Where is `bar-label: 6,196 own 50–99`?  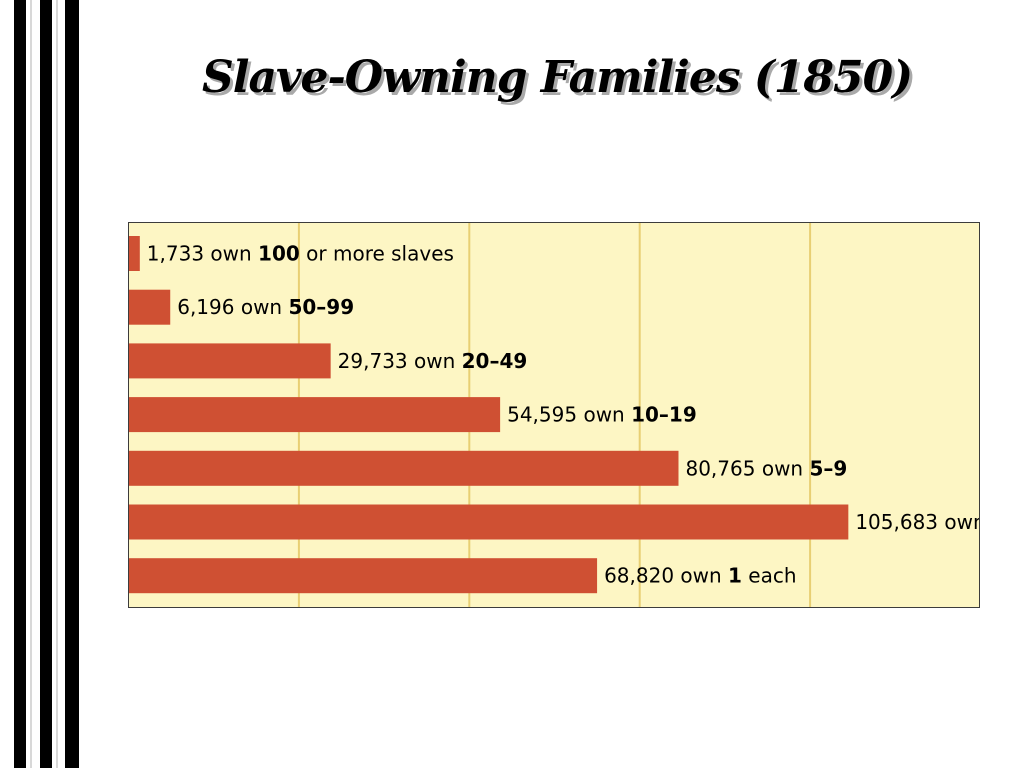
bar-label: 6,196 own 50–99 is located at coordinates (265, 307).